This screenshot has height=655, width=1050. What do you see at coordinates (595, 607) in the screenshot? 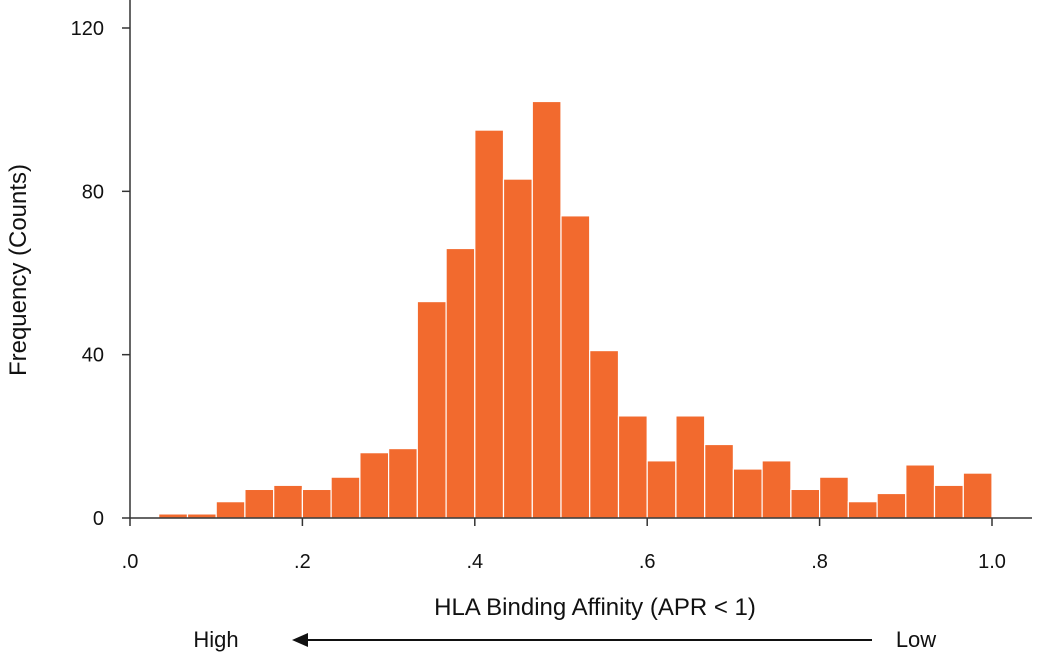
I see `x-axis-title: HLA Binding Affinity (APR < 1)` at bounding box center [595, 607].